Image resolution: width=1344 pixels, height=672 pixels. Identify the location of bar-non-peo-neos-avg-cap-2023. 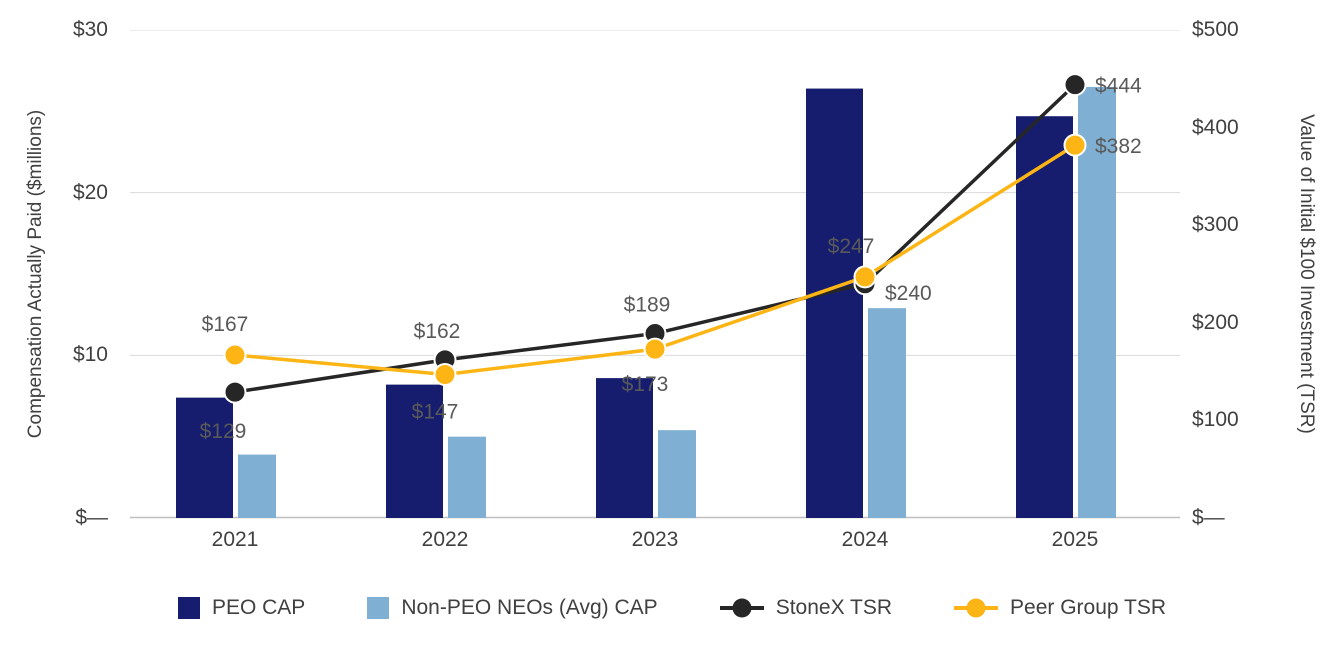
(677, 474).